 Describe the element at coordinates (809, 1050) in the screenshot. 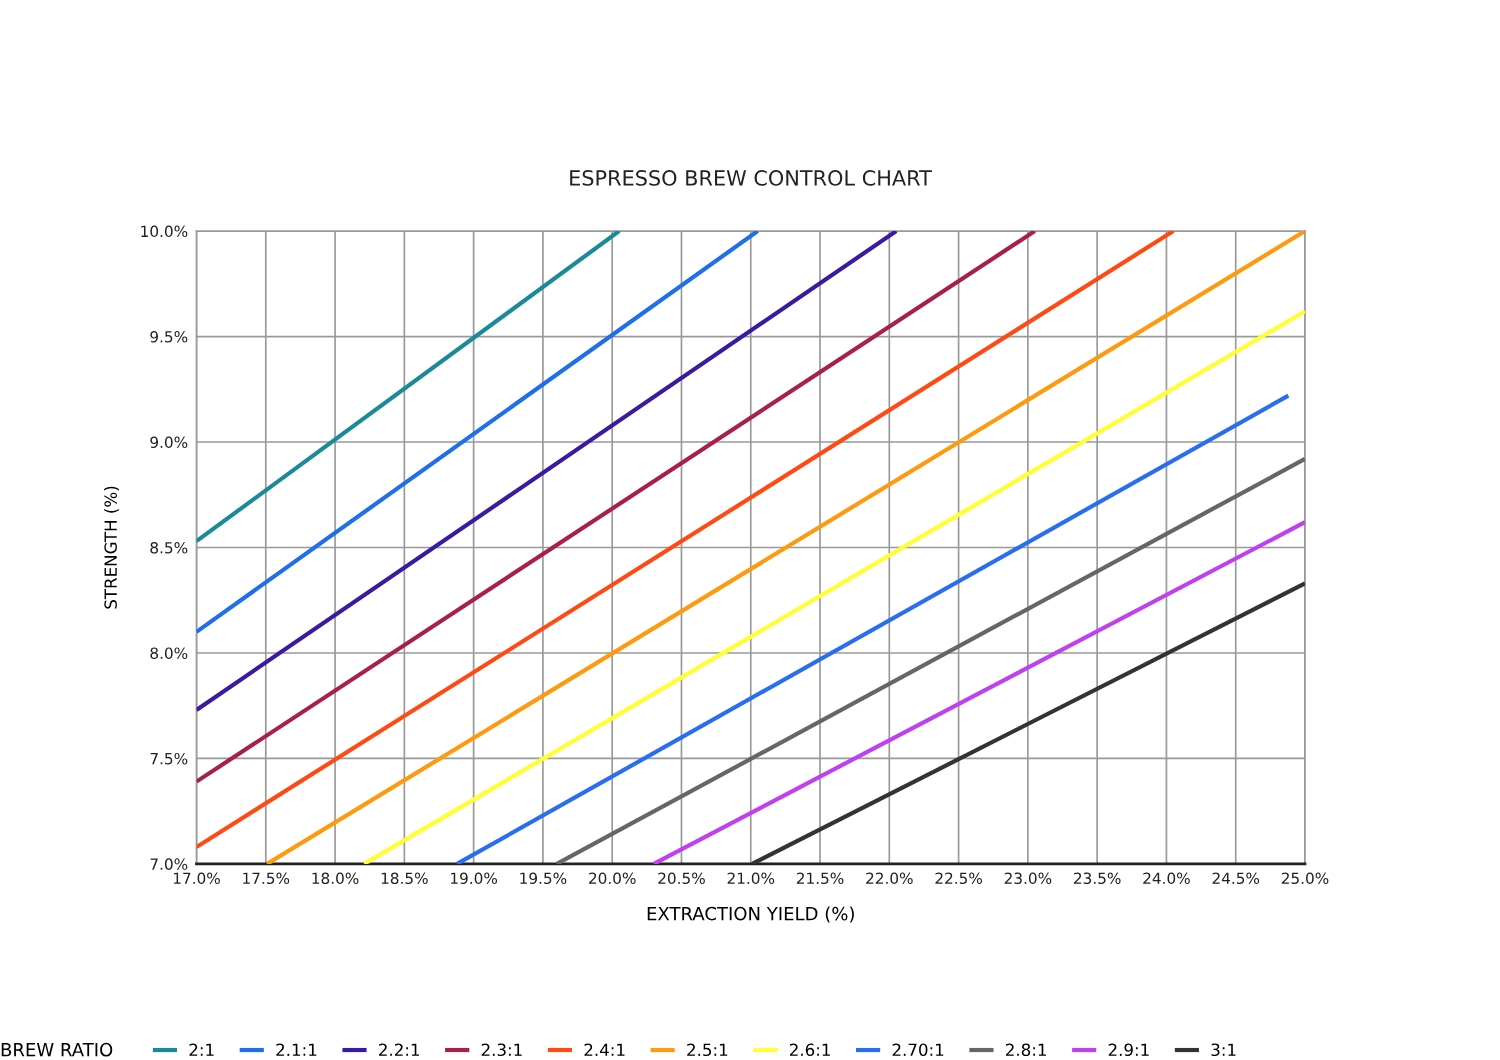

I see `legend-label: 2.6:1` at that location.